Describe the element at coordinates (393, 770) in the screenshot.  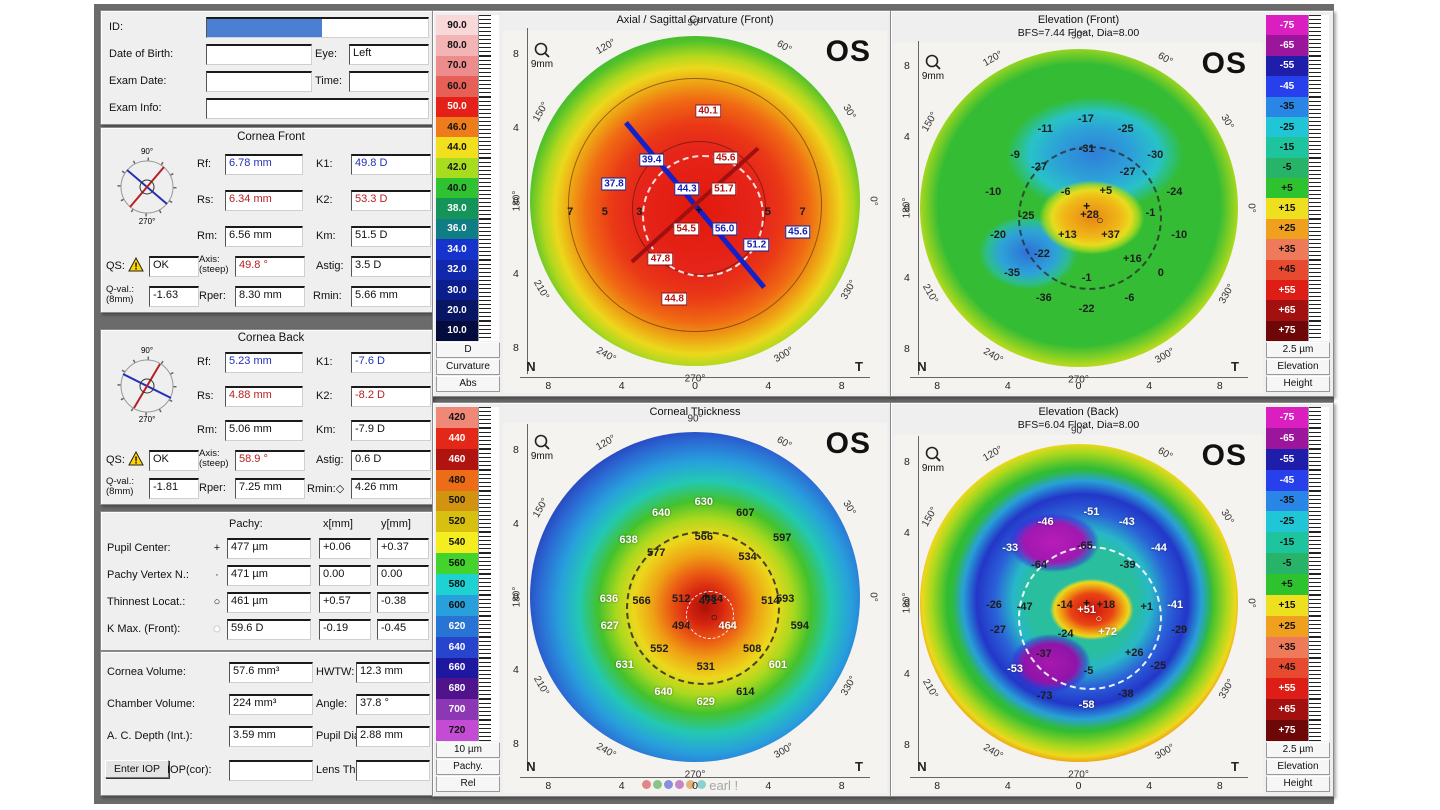
I see `lens-th-input` at that location.